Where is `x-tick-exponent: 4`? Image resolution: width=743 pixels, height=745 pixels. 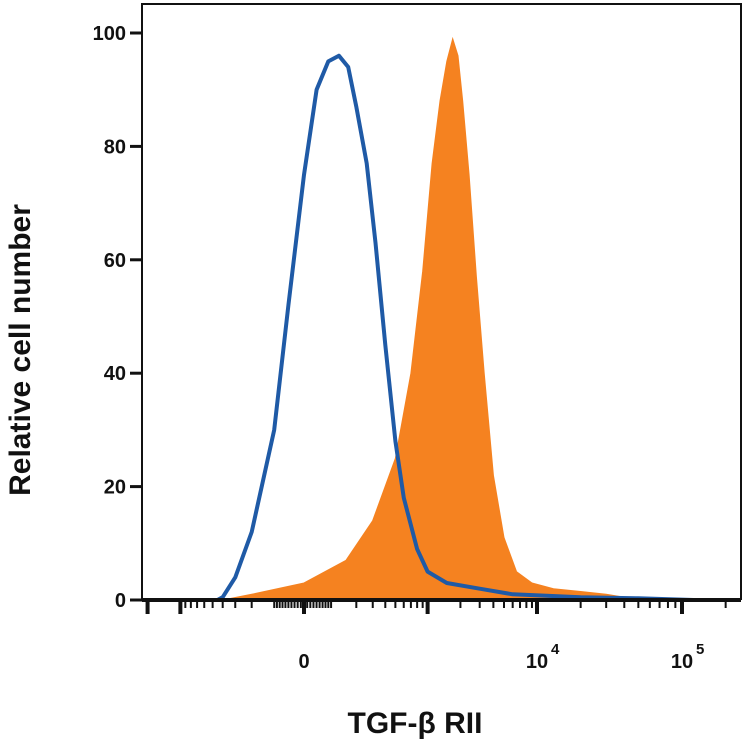 x-tick-exponent: 4 is located at coordinates (555, 649).